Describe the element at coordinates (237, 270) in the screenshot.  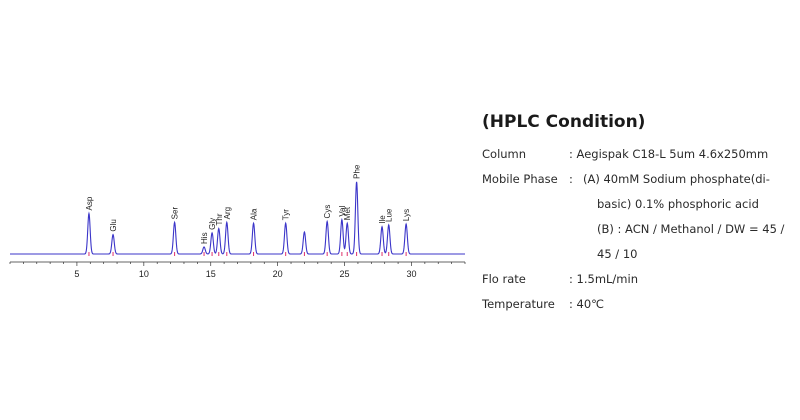
I see `x-axis: 5 10 15 20 25 30` at that location.